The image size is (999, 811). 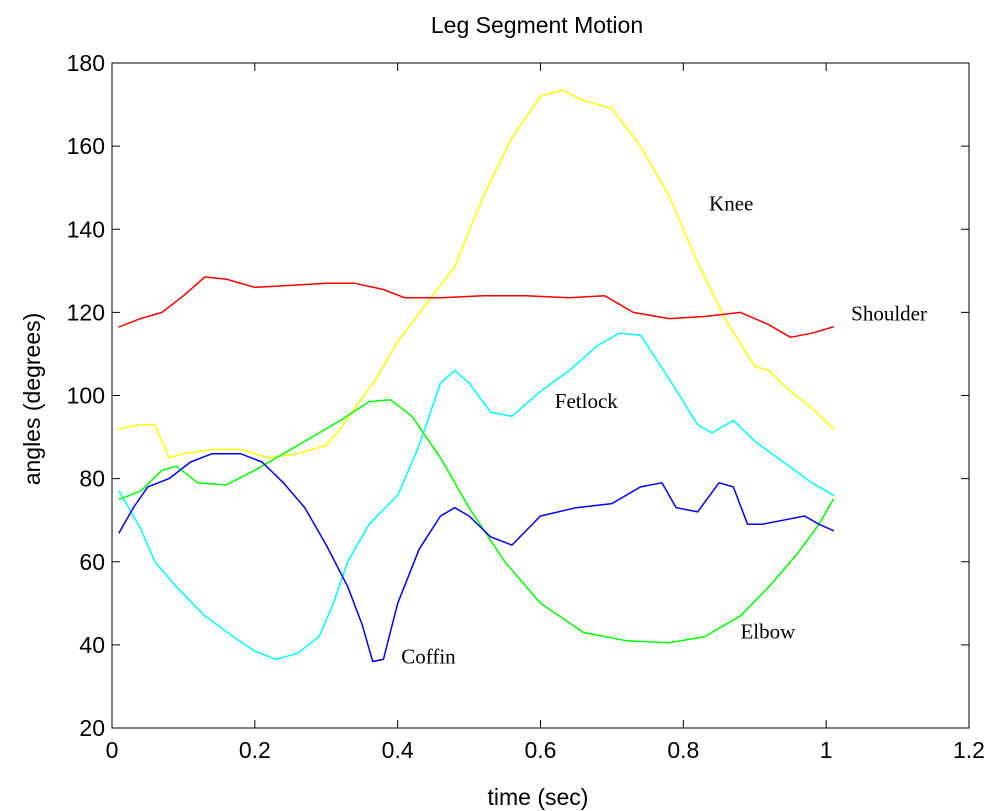 I want to click on series-line-shoulder, so click(x=476, y=307).